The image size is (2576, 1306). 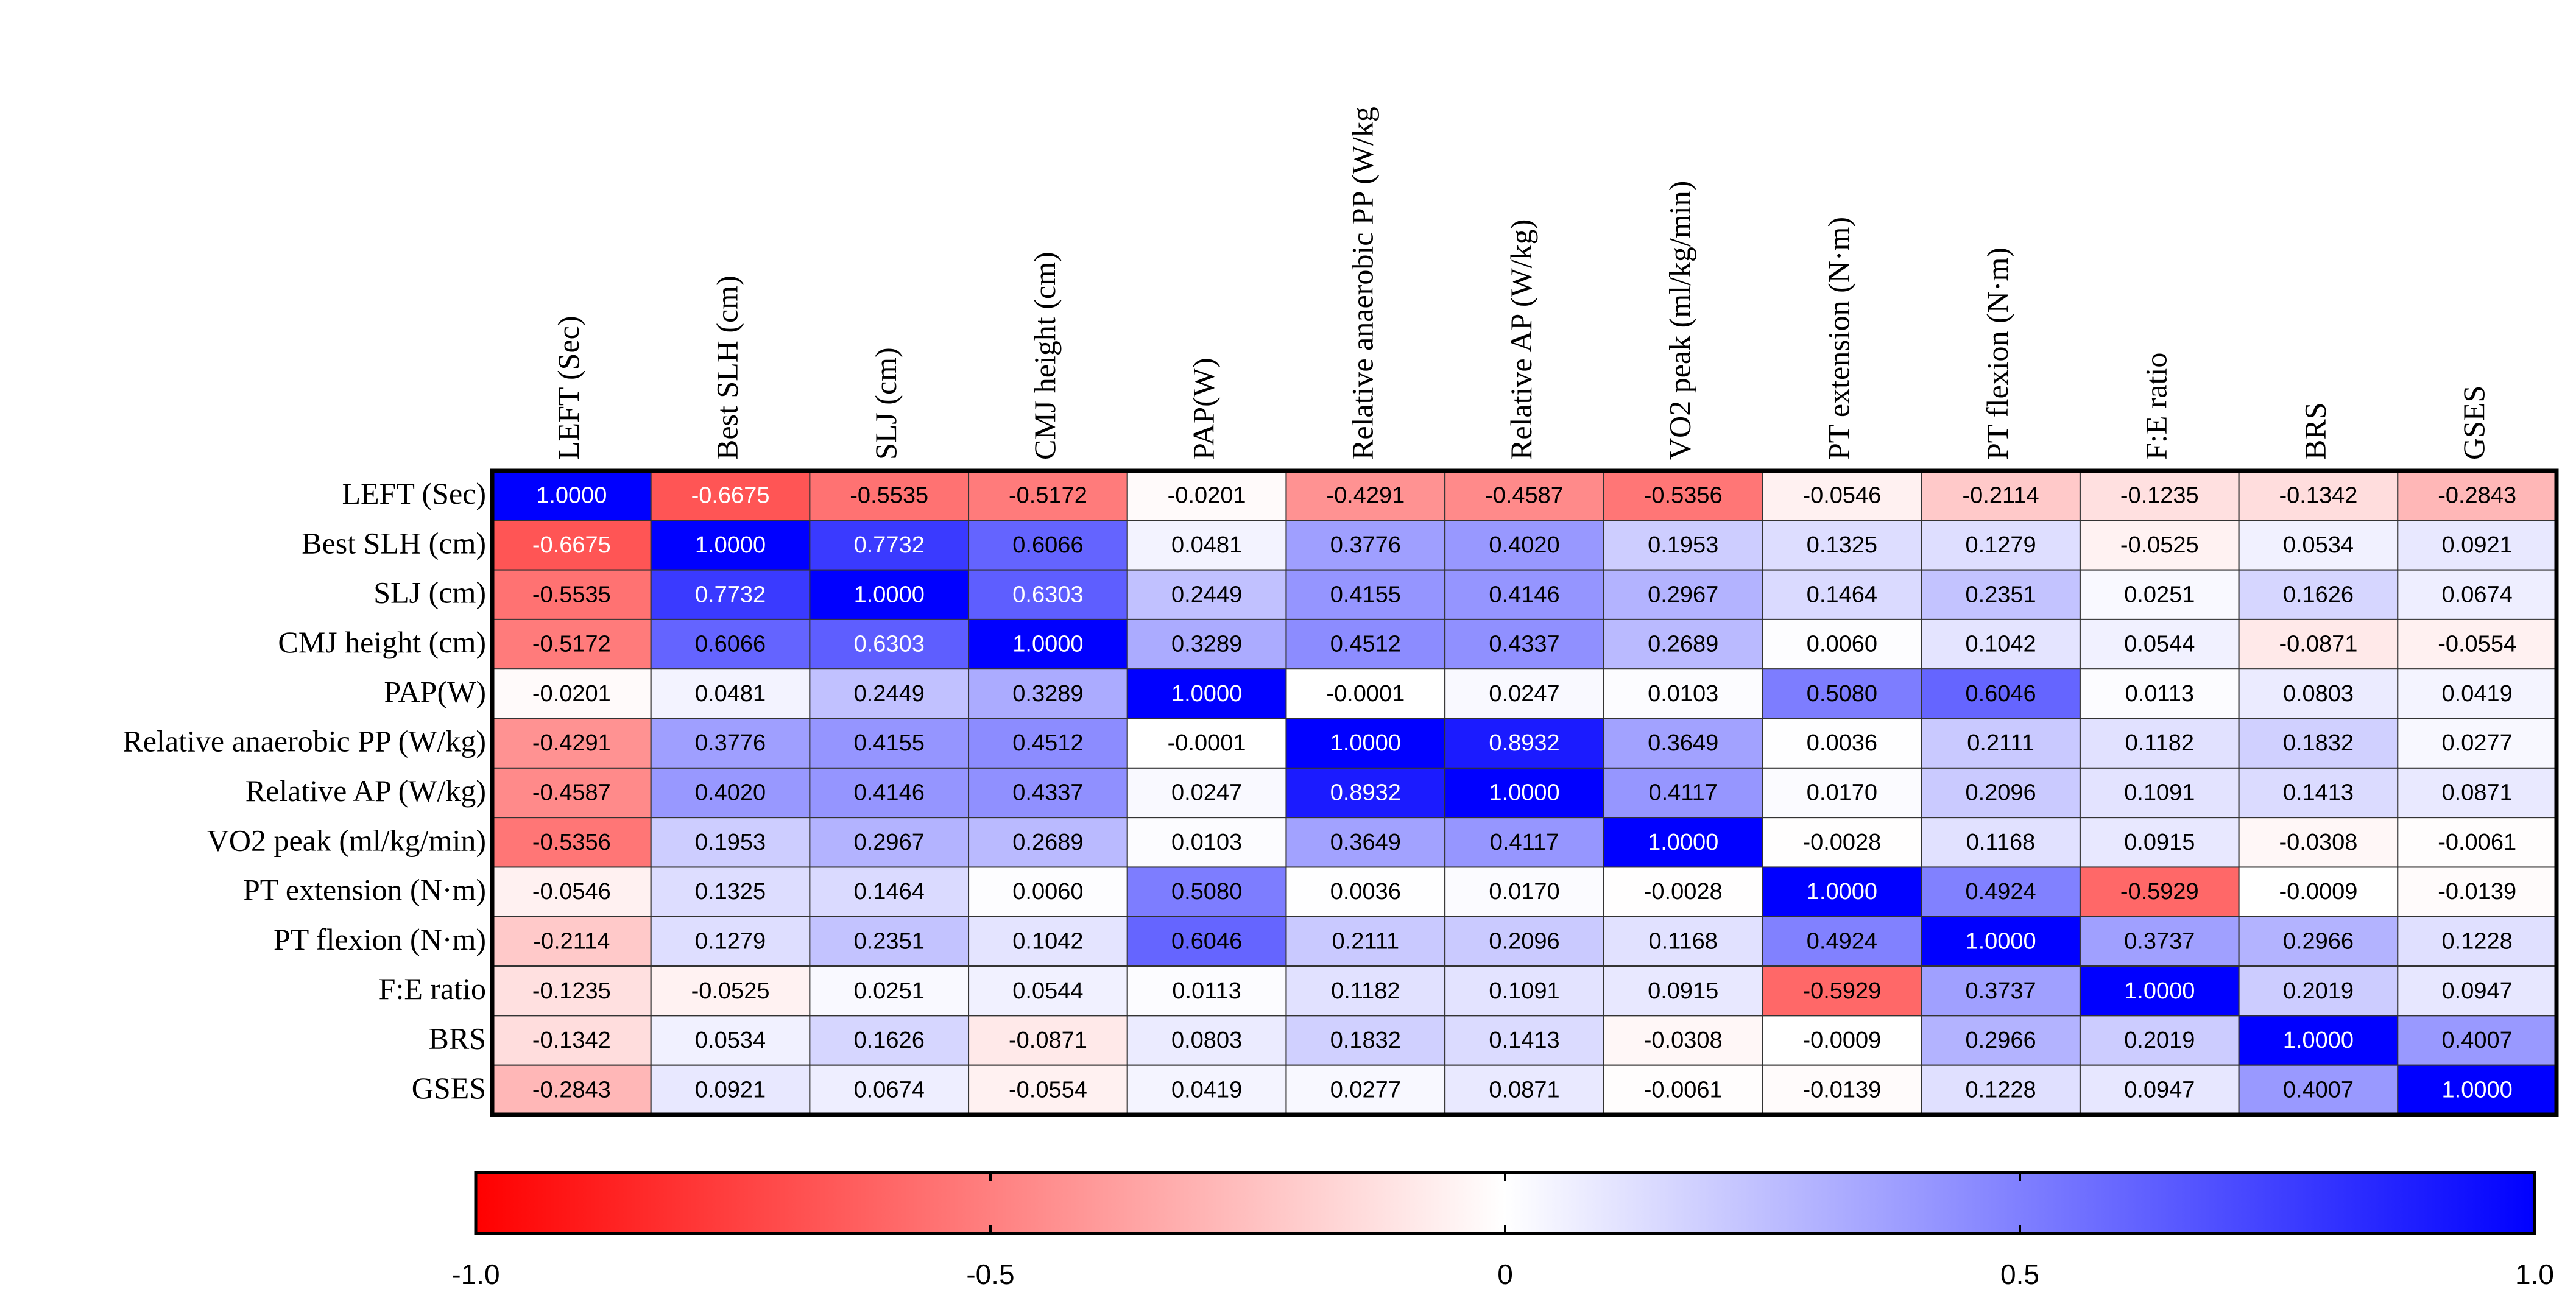 I want to click on cell-label: 0.4924, so click(x=1842, y=941).